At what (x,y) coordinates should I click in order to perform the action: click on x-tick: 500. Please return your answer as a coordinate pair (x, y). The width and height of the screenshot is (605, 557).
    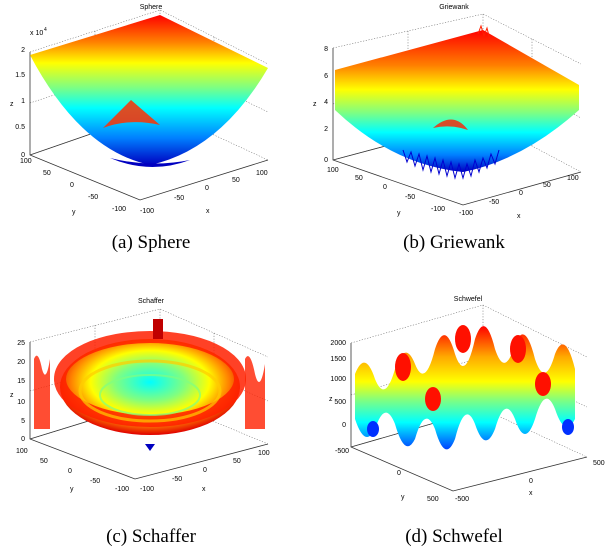
    Looking at the image, I should click on (599, 463).